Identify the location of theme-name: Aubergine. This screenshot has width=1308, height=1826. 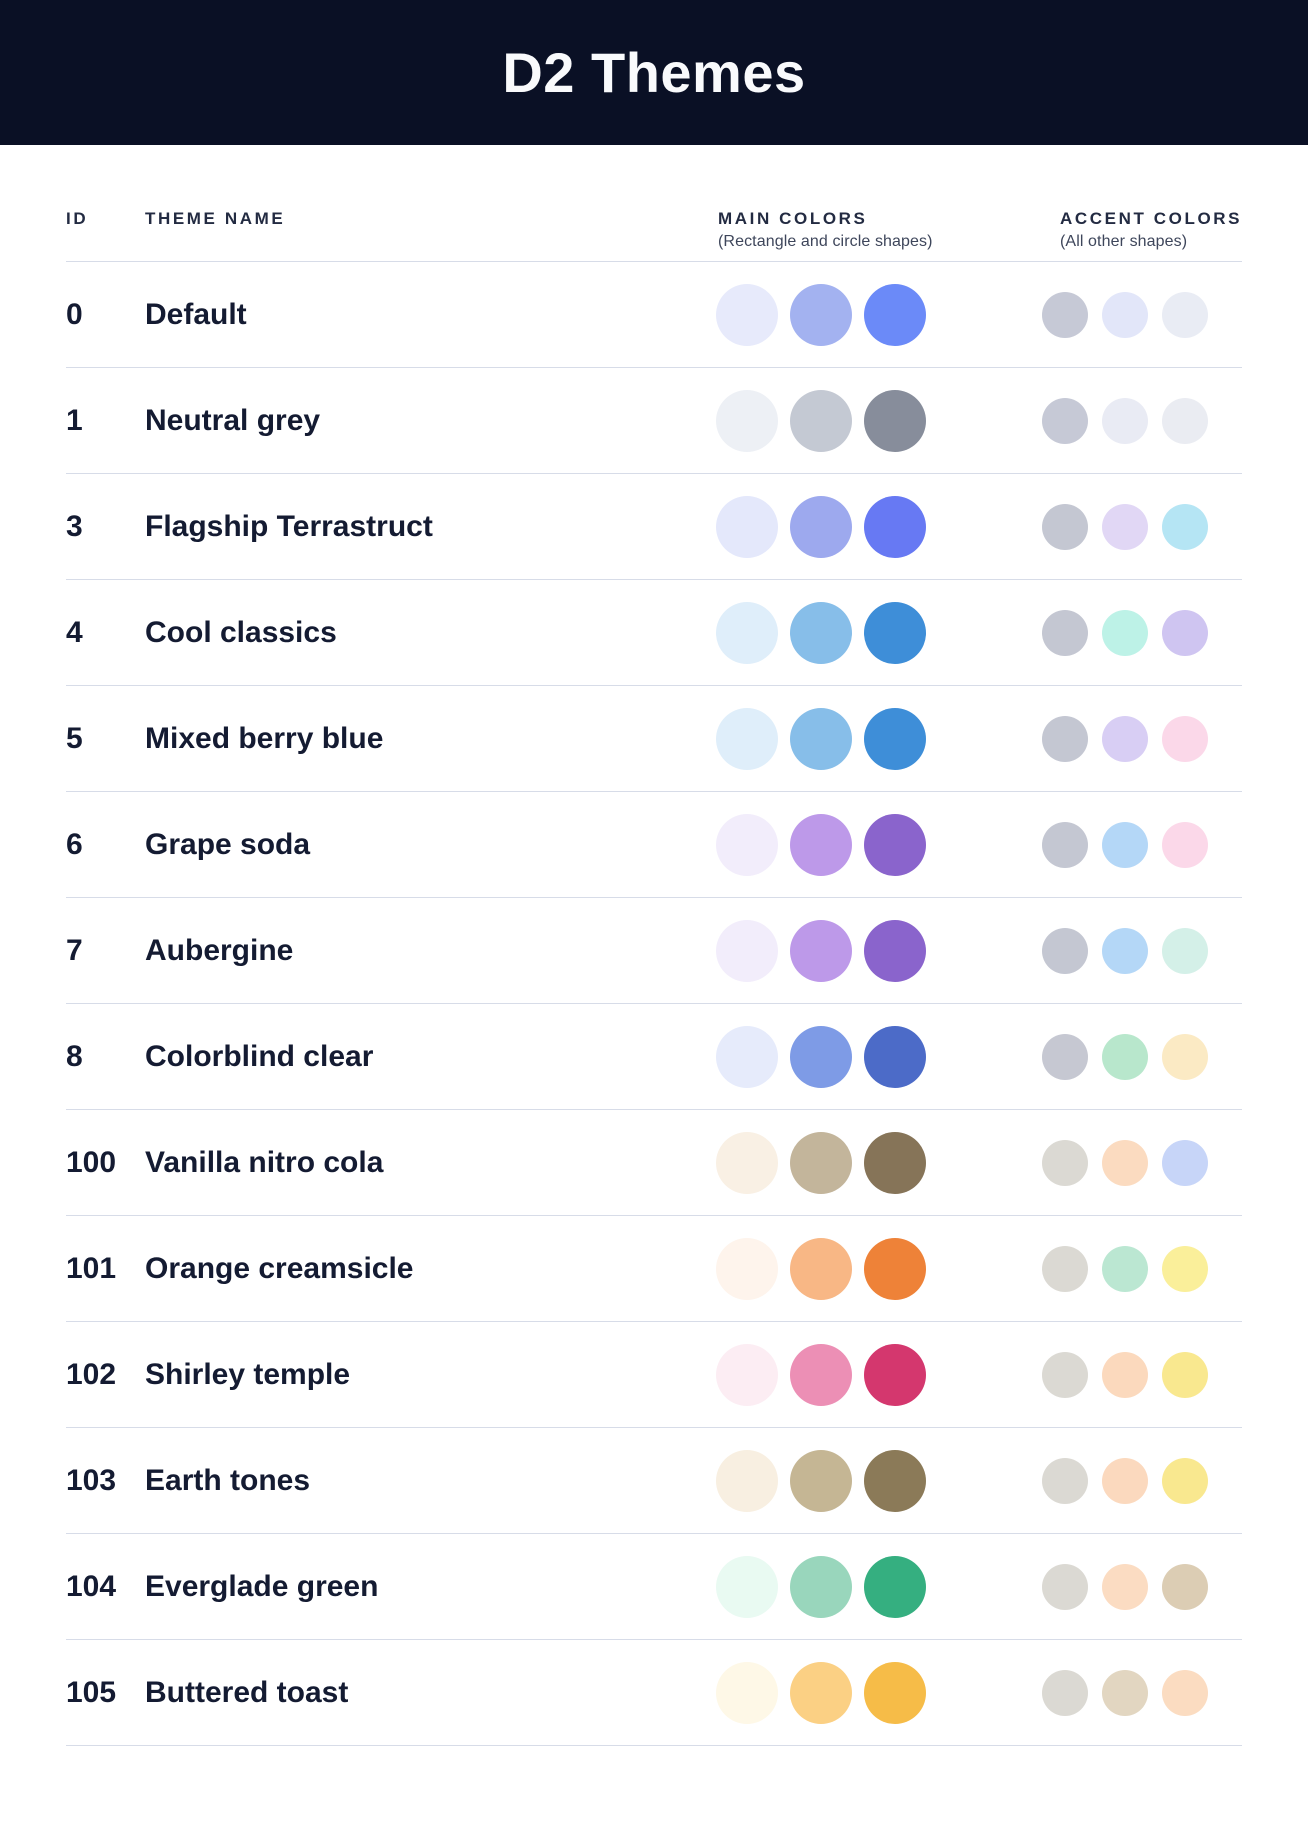
(219, 950).